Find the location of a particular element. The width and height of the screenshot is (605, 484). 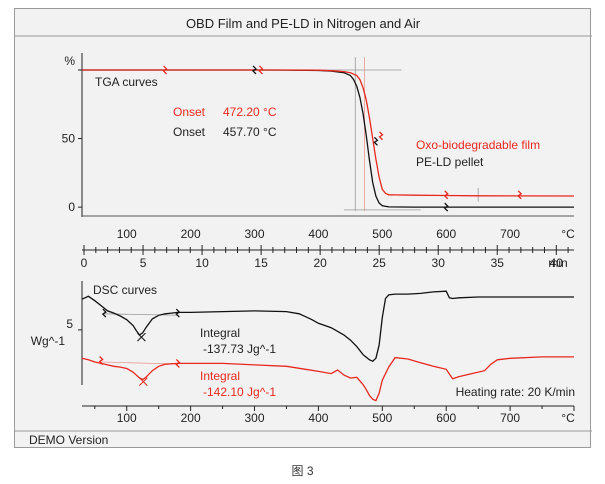

time-tick-label: 20 is located at coordinates (320, 263).